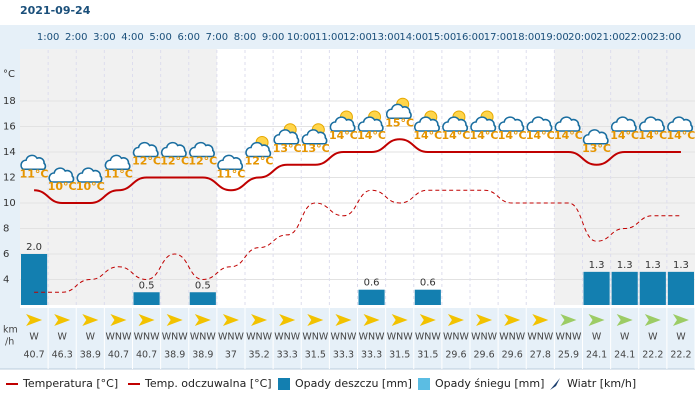 This screenshot has width=695, height=408. I want to click on wind-unit: /h, so click(9, 342).